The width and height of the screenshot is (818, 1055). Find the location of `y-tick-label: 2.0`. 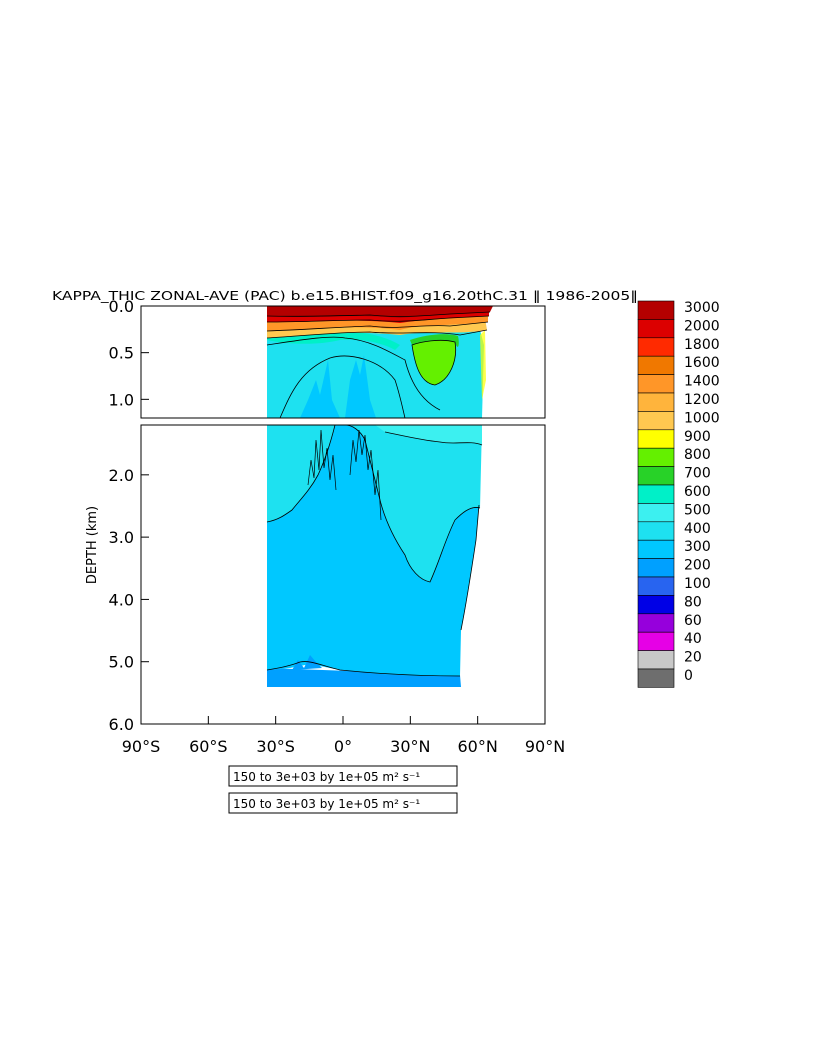

y-tick-label: 2.0 is located at coordinates (121, 475).